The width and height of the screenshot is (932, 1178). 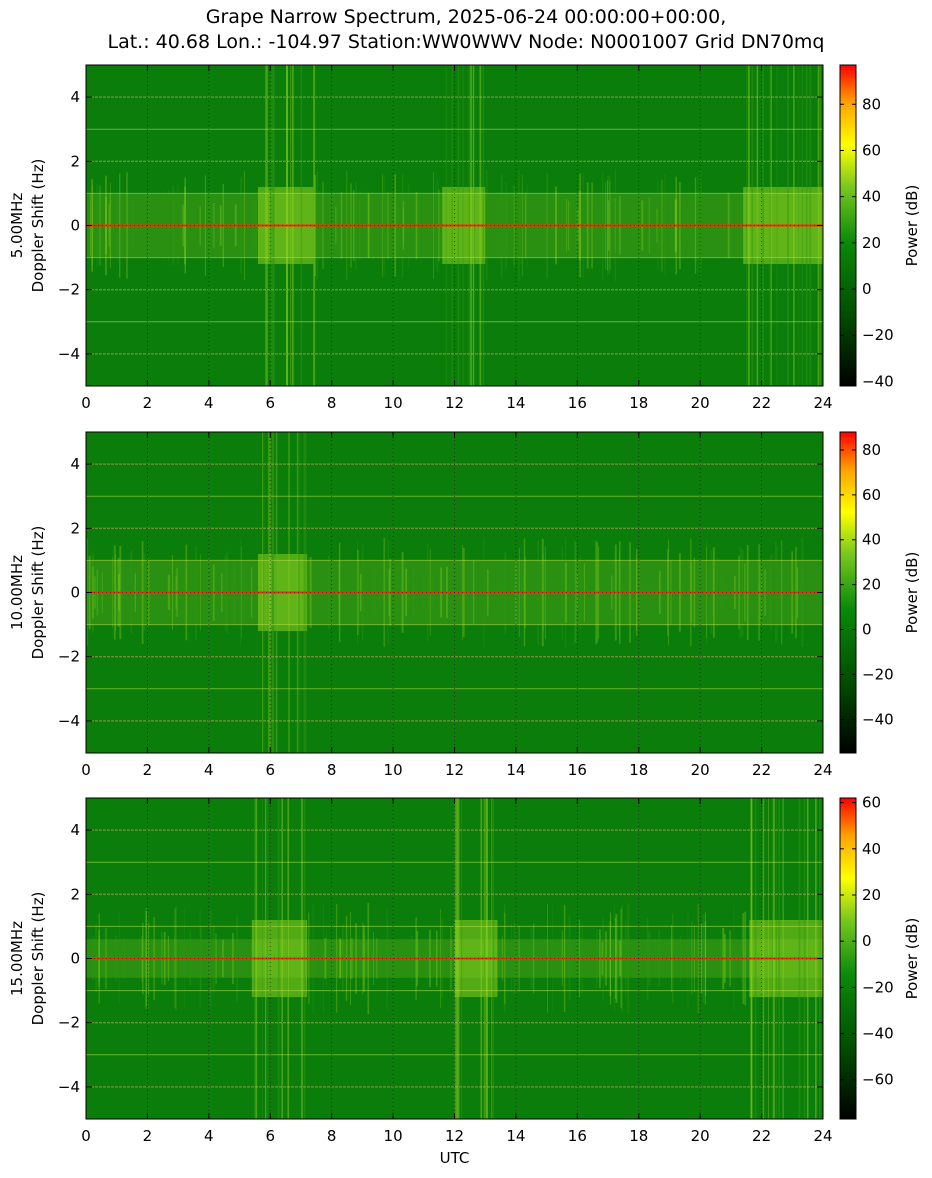 What do you see at coordinates (17, 592) in the screenshot?
I see `y-axis-frequency-label: 10.00MHz` at bounding box center [17, 592].